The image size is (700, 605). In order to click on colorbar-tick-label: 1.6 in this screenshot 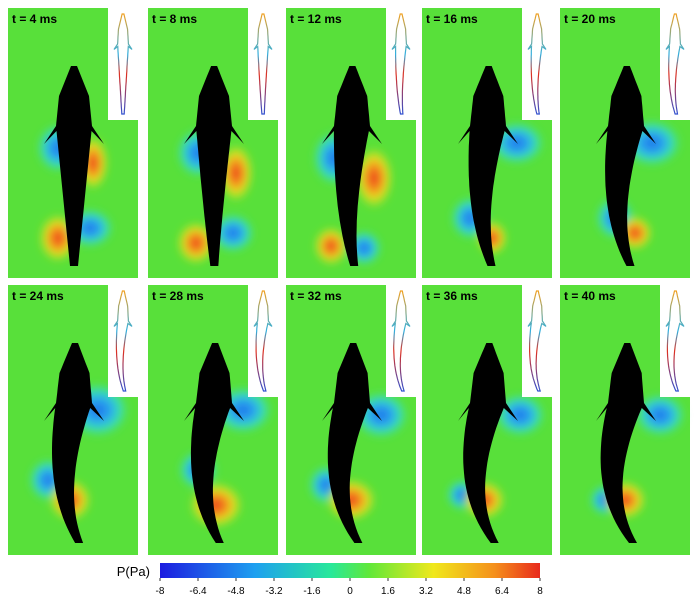, I will do `click(388, 591)`.